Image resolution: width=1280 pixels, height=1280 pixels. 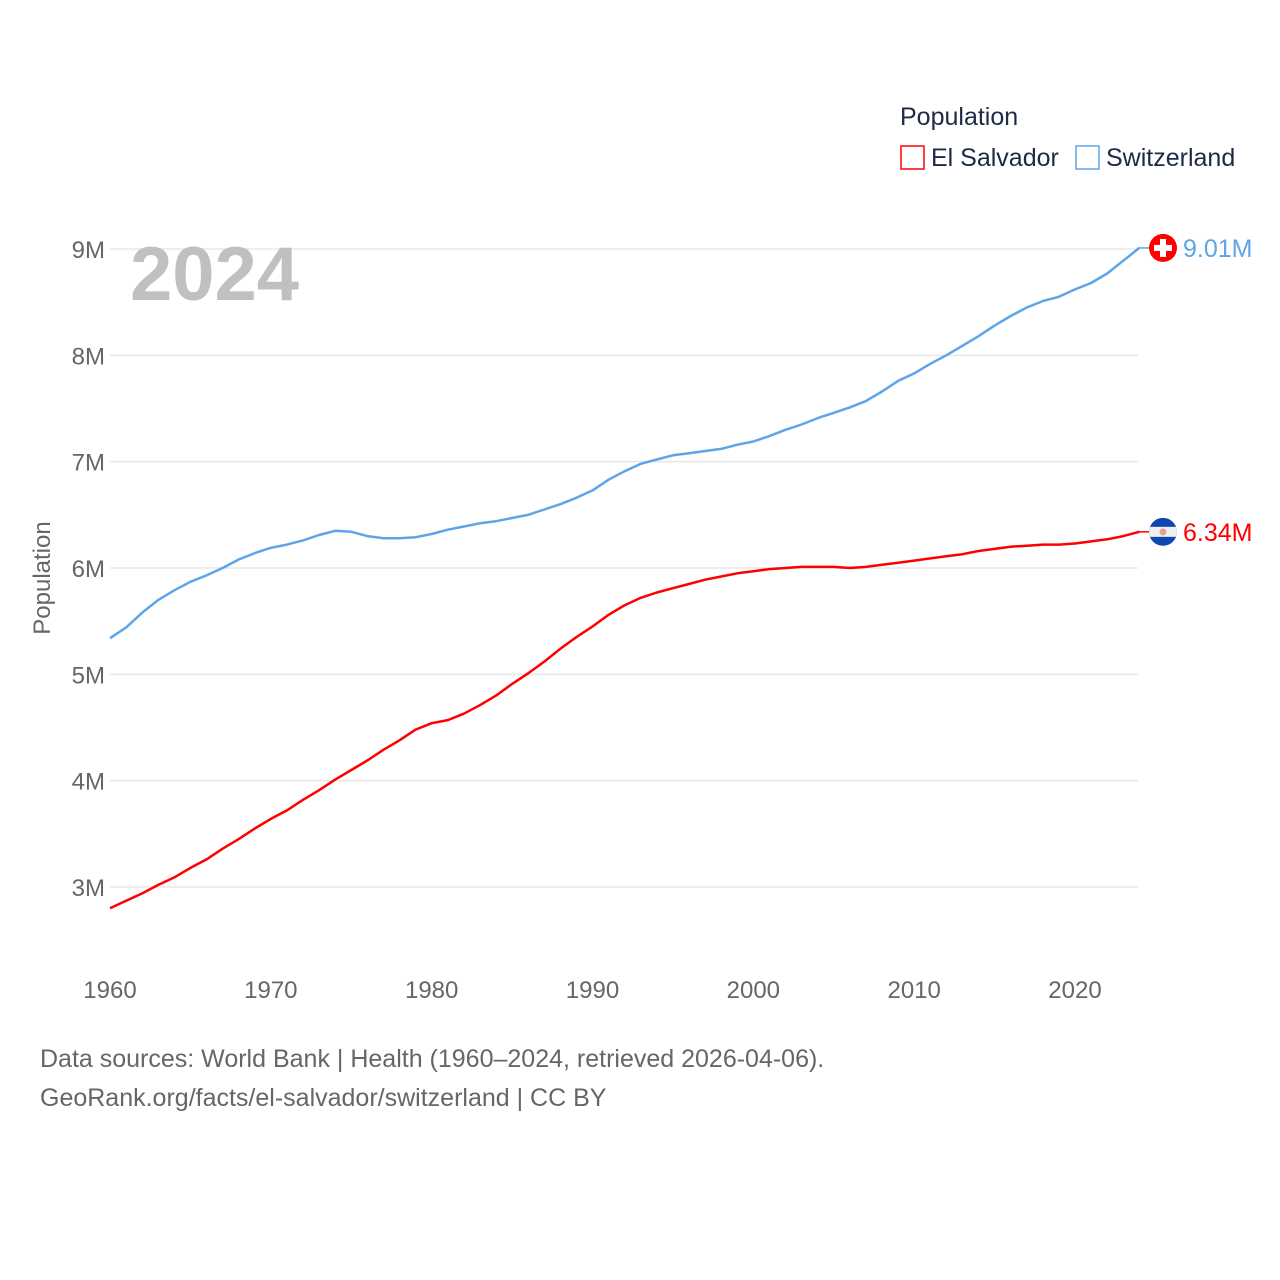 I want to click on end-labels: 6.34M 9.01M, so click(x=1195, y=390).